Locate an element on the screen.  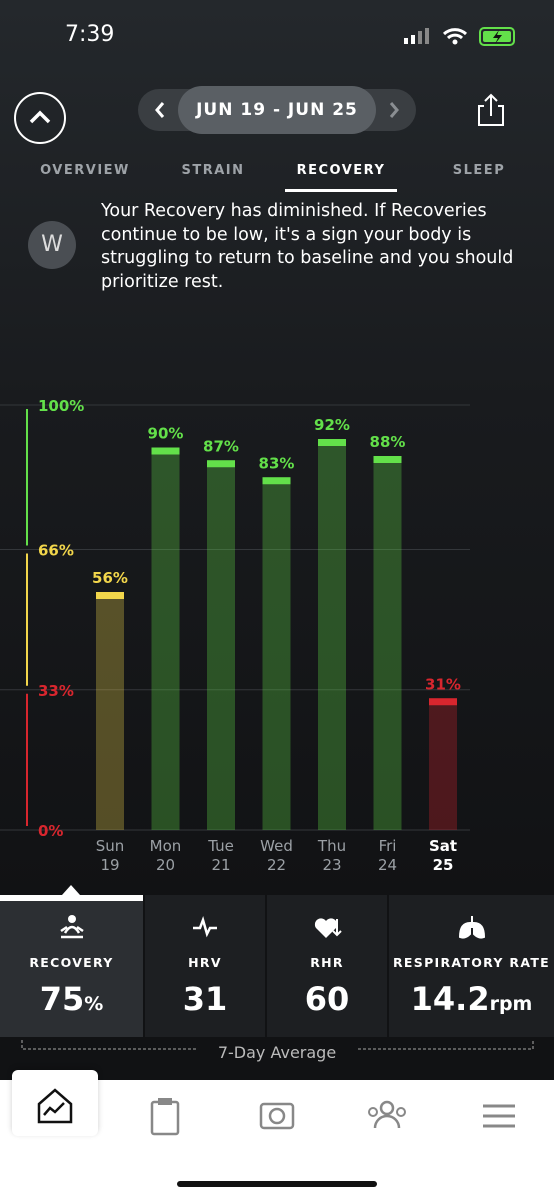
x-tick-date: 21 is located at coordinates (220, 865).